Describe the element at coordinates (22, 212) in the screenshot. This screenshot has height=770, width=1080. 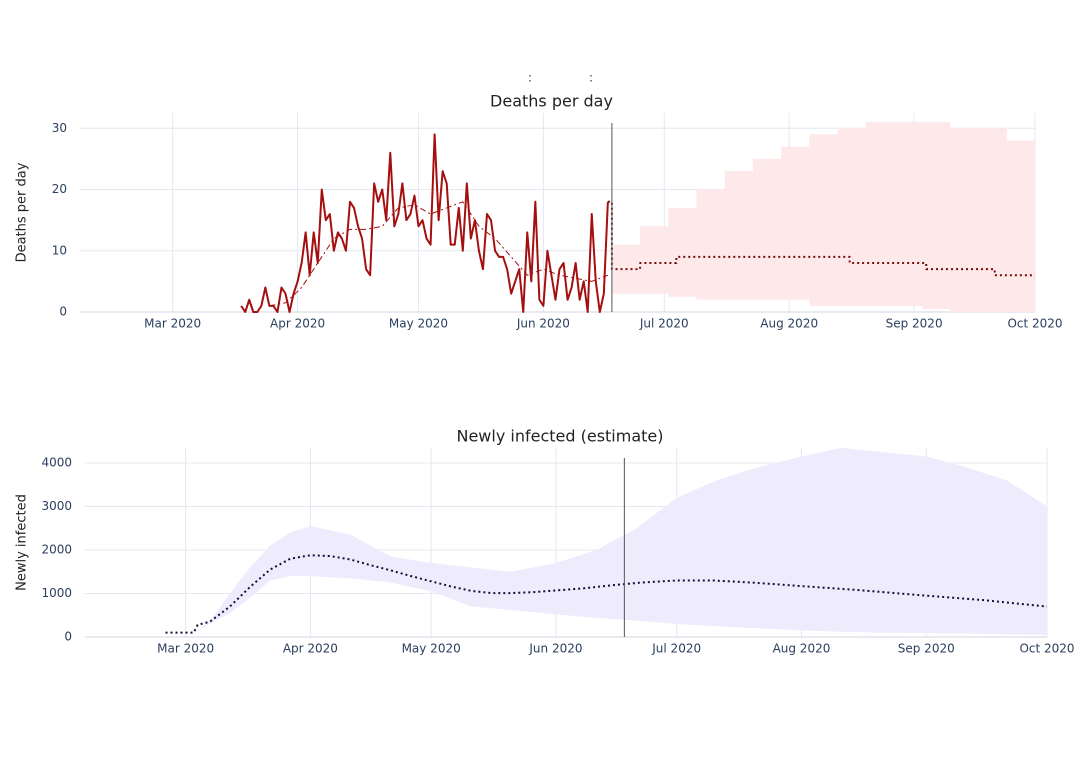
I see `y-axis-title: Deaths per day` at that location.